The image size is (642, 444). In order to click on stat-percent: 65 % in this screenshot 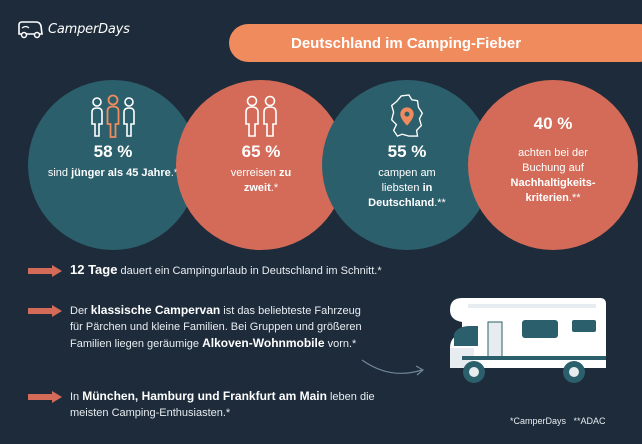, I will do `click(261, 151)`.